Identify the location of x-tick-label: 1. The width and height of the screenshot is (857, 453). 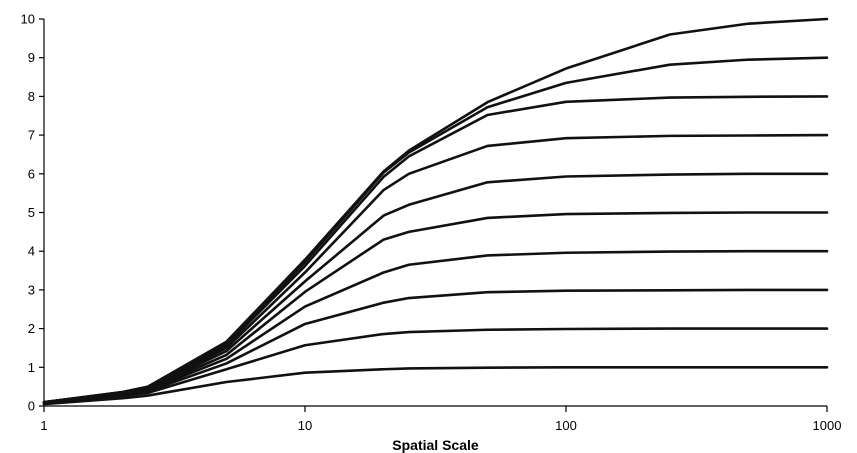
(43, 425).